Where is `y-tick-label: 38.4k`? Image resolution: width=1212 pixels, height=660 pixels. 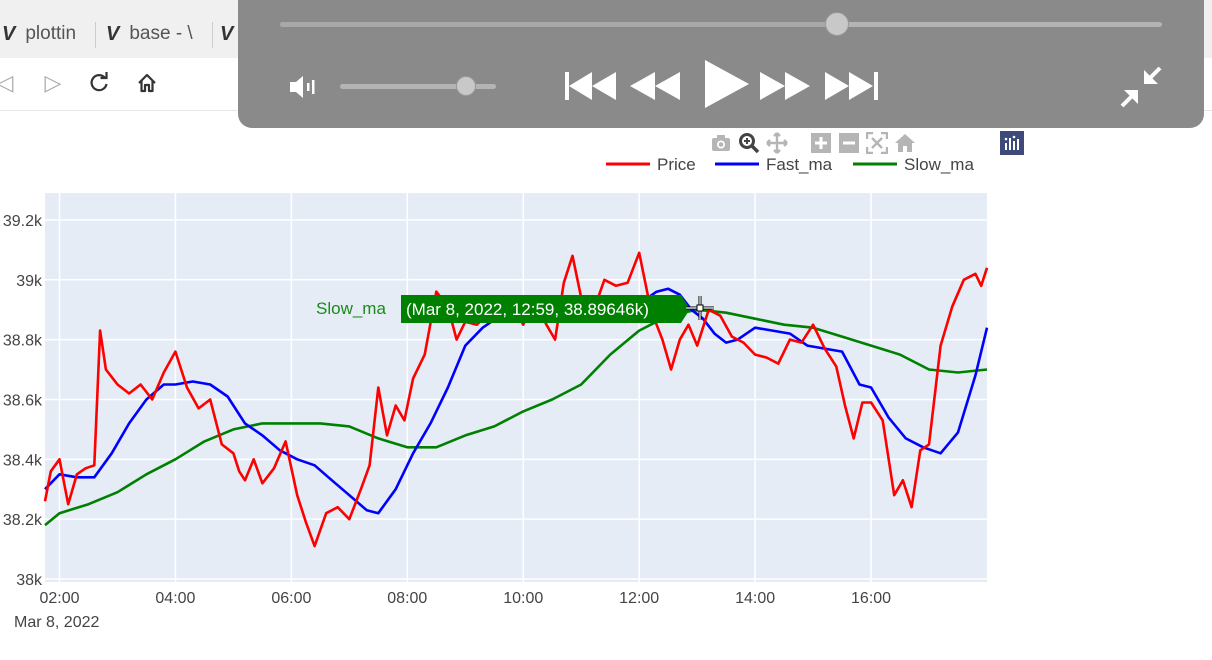 y-tick-label: 38.4k is located at coordinates (23, 460).